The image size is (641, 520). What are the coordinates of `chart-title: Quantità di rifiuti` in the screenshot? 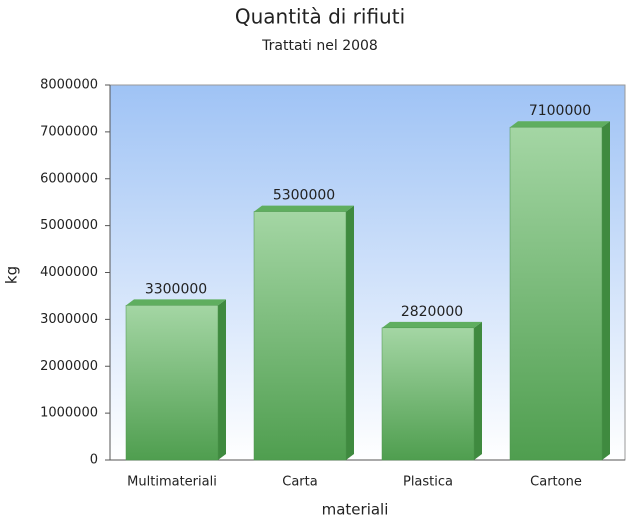 It's located at (320, 17).